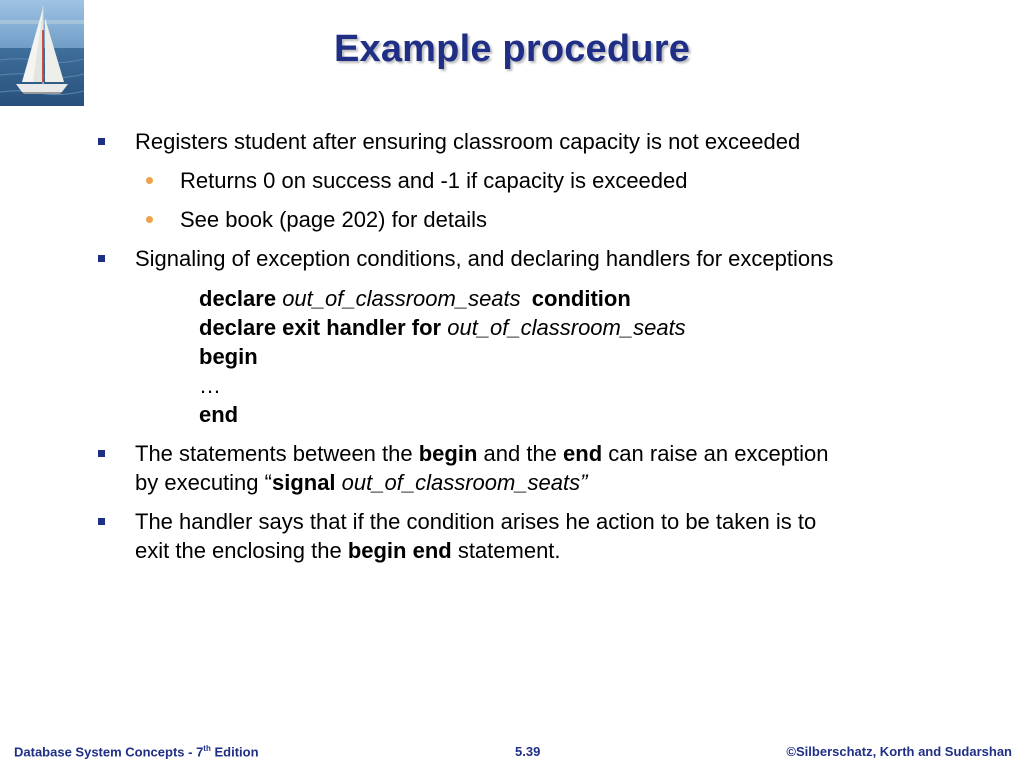  I want to click on code-keyword: condition, so click(581, 298).